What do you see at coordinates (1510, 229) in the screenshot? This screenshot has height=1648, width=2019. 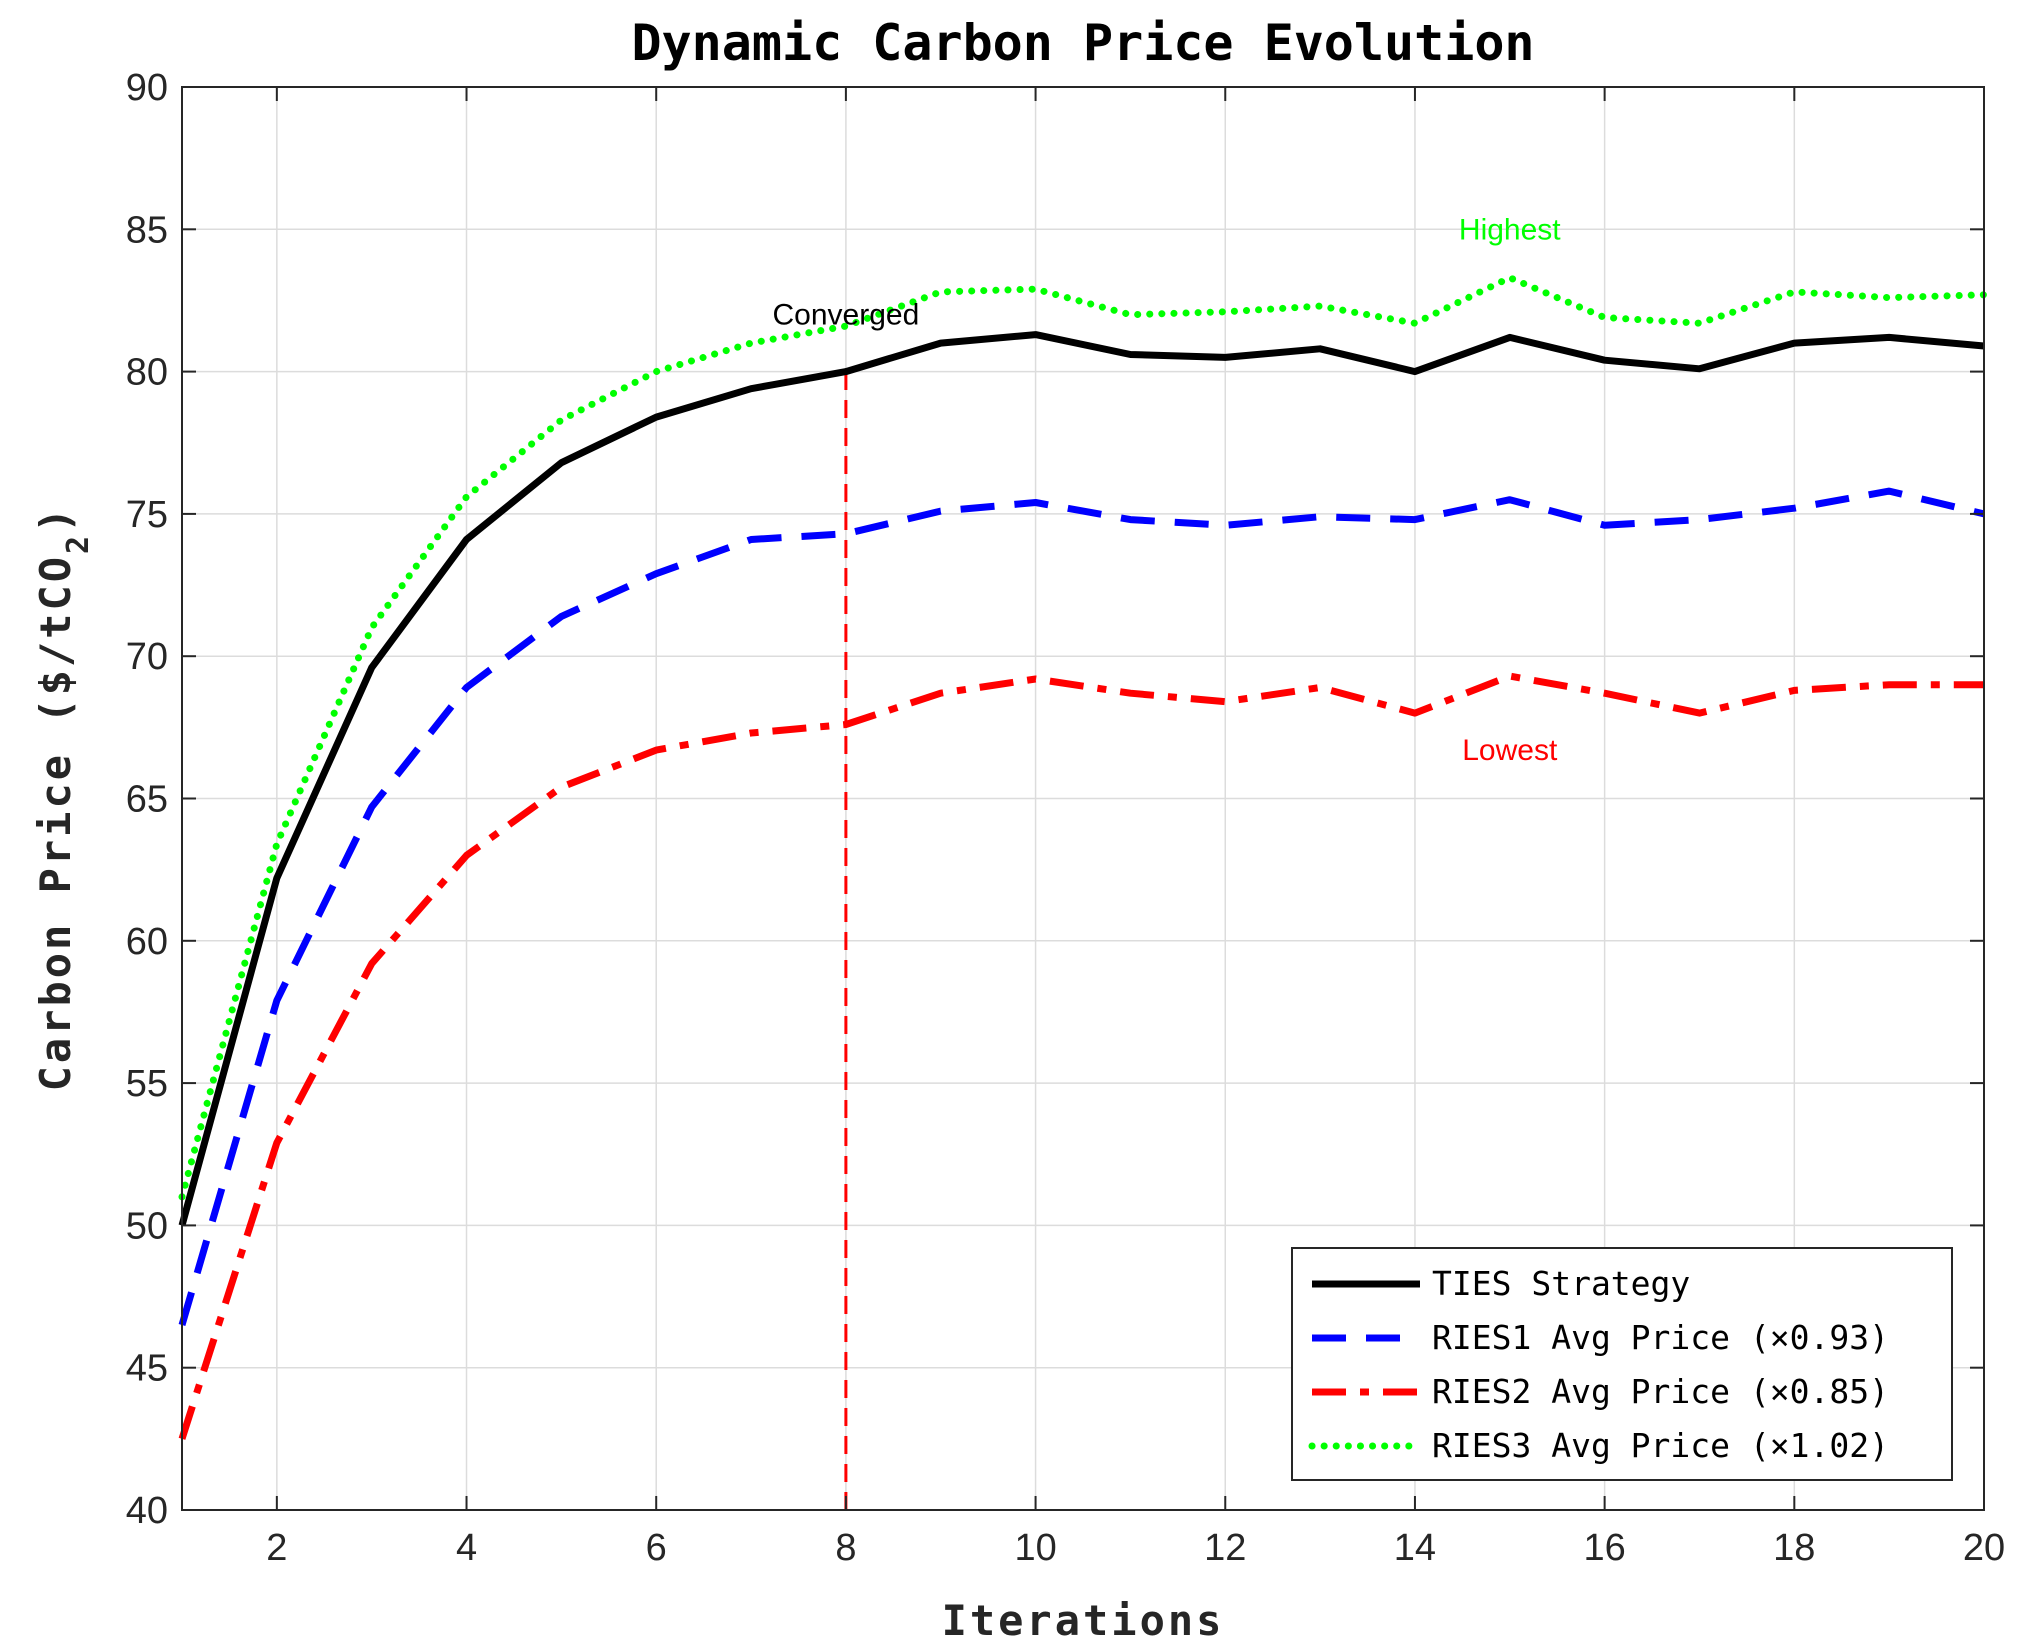 I see `annotation-highest: Highest` at bounding box center [1510, 229].